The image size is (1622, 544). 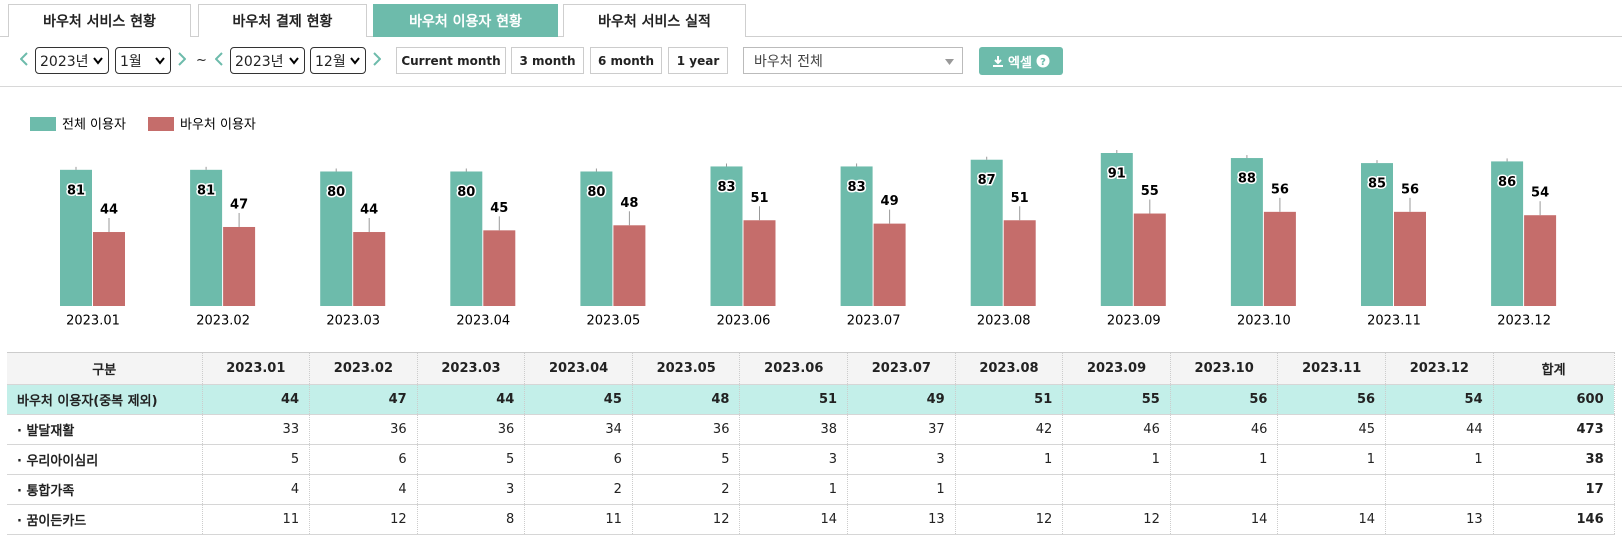 I want to click on start-month-select: 1월, so click(x=143, y=60).